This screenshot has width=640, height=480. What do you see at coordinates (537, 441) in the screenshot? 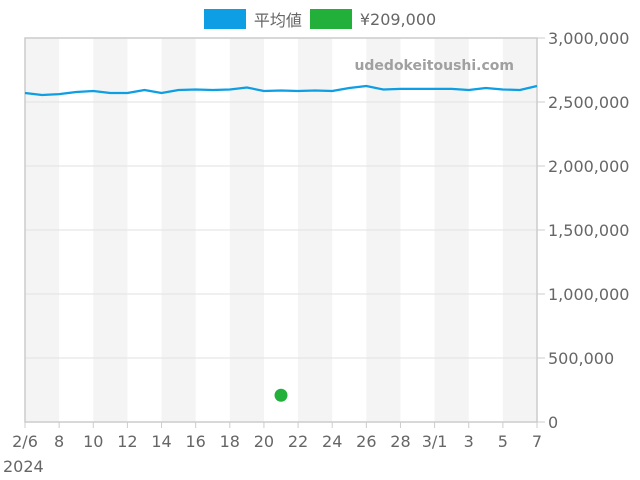
I see `x-tick-label: 7` at bounding box center [537, 441].